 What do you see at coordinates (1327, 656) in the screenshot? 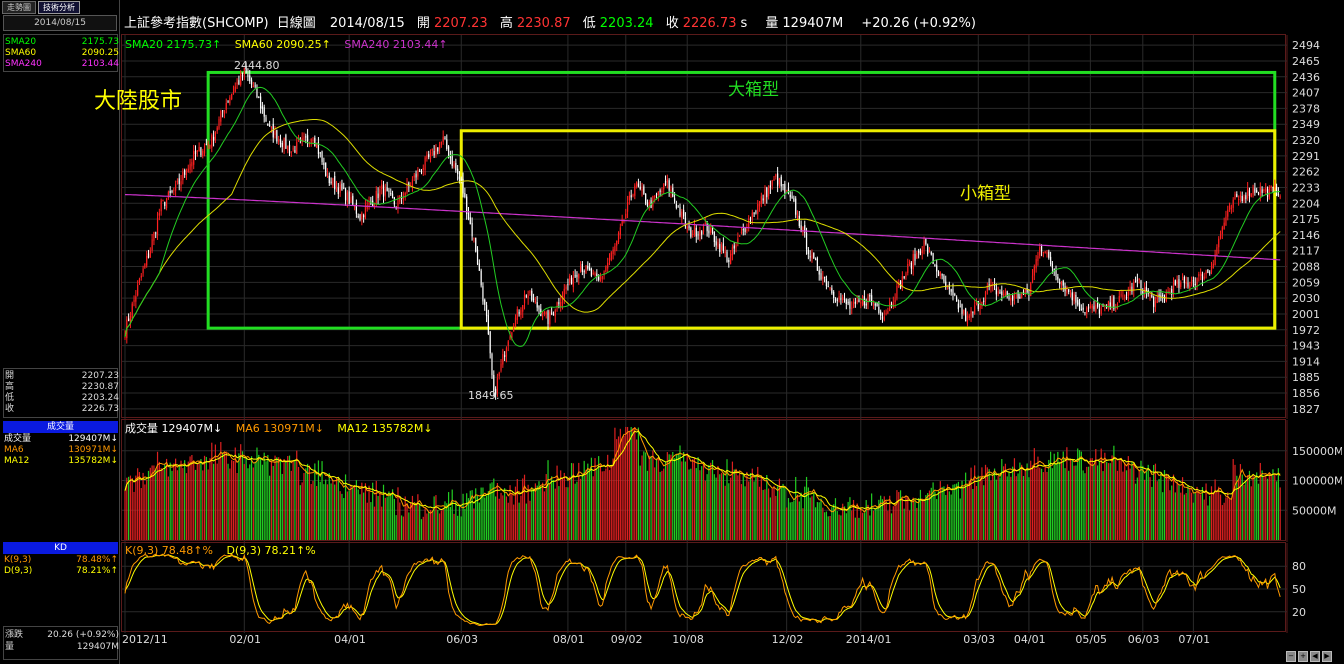
I see `scroll-right-icon: ▶` at bounding box center [1327, 656].